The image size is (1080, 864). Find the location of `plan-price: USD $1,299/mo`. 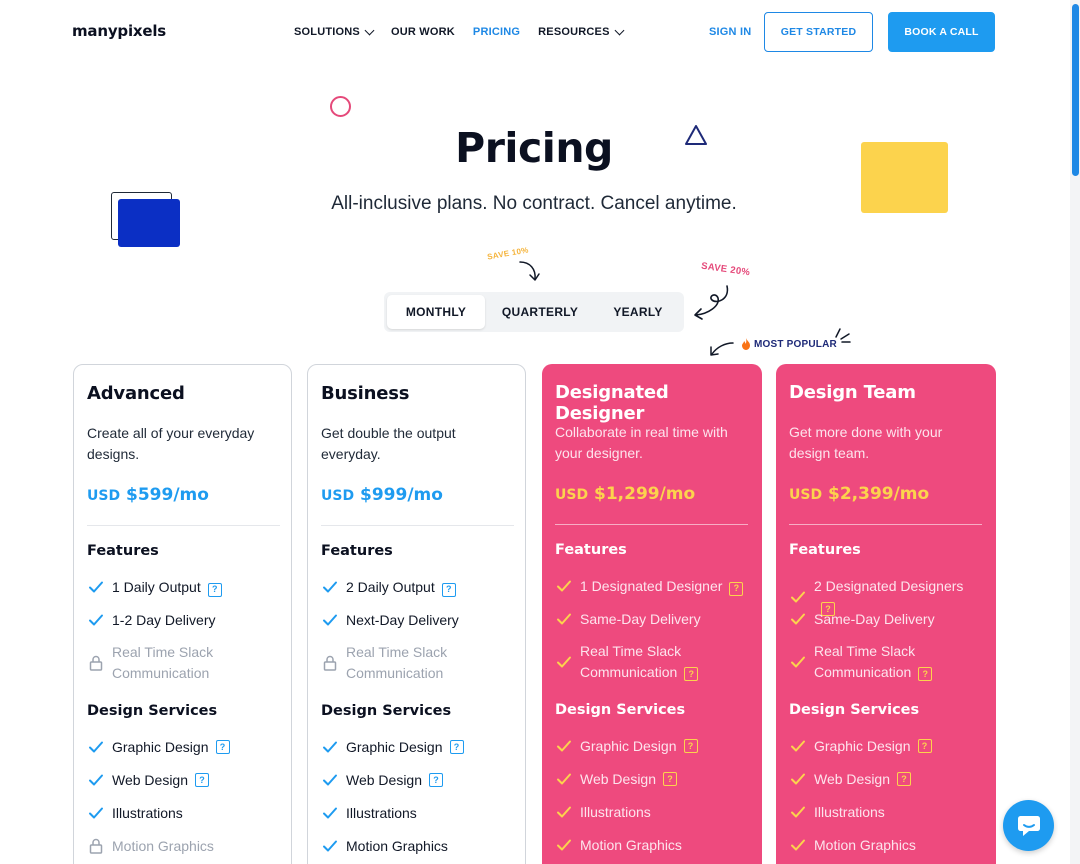

plan-price: USD $1,299/mo is located at coordinates (625, 494).